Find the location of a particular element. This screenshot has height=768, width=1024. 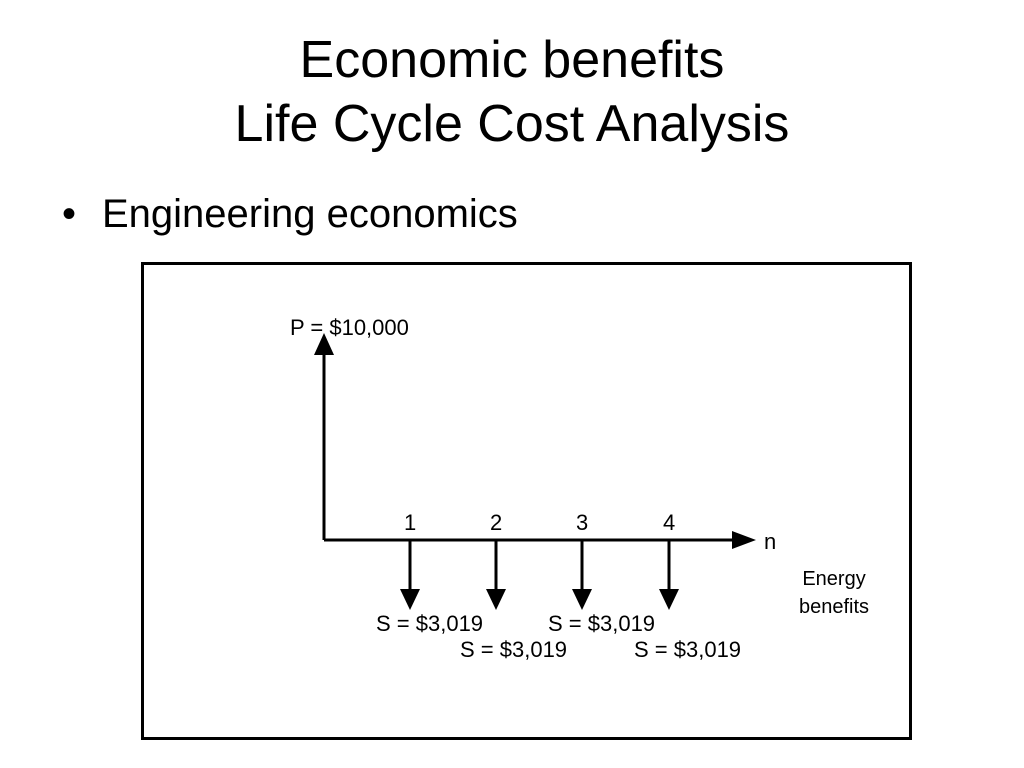

bullet-item: • Engineering economics is located at coordinates (290, 214).